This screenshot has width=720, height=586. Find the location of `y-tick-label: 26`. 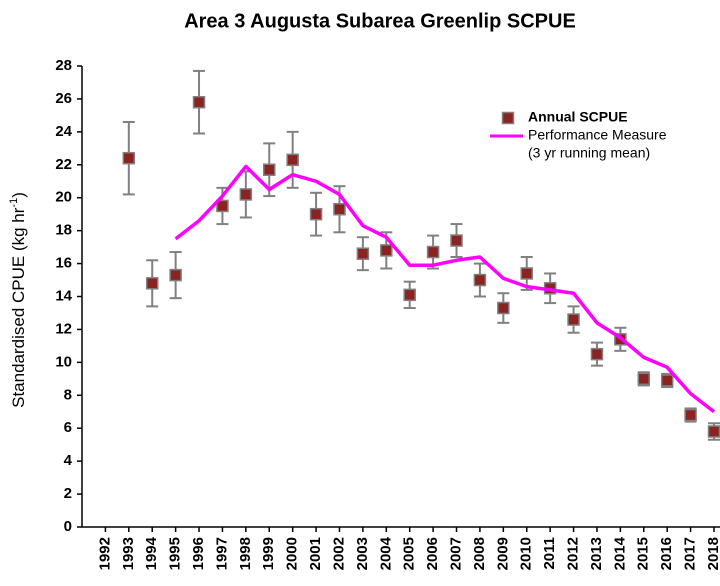

y-tick-label: 26 is located at coordinates (63, 98).